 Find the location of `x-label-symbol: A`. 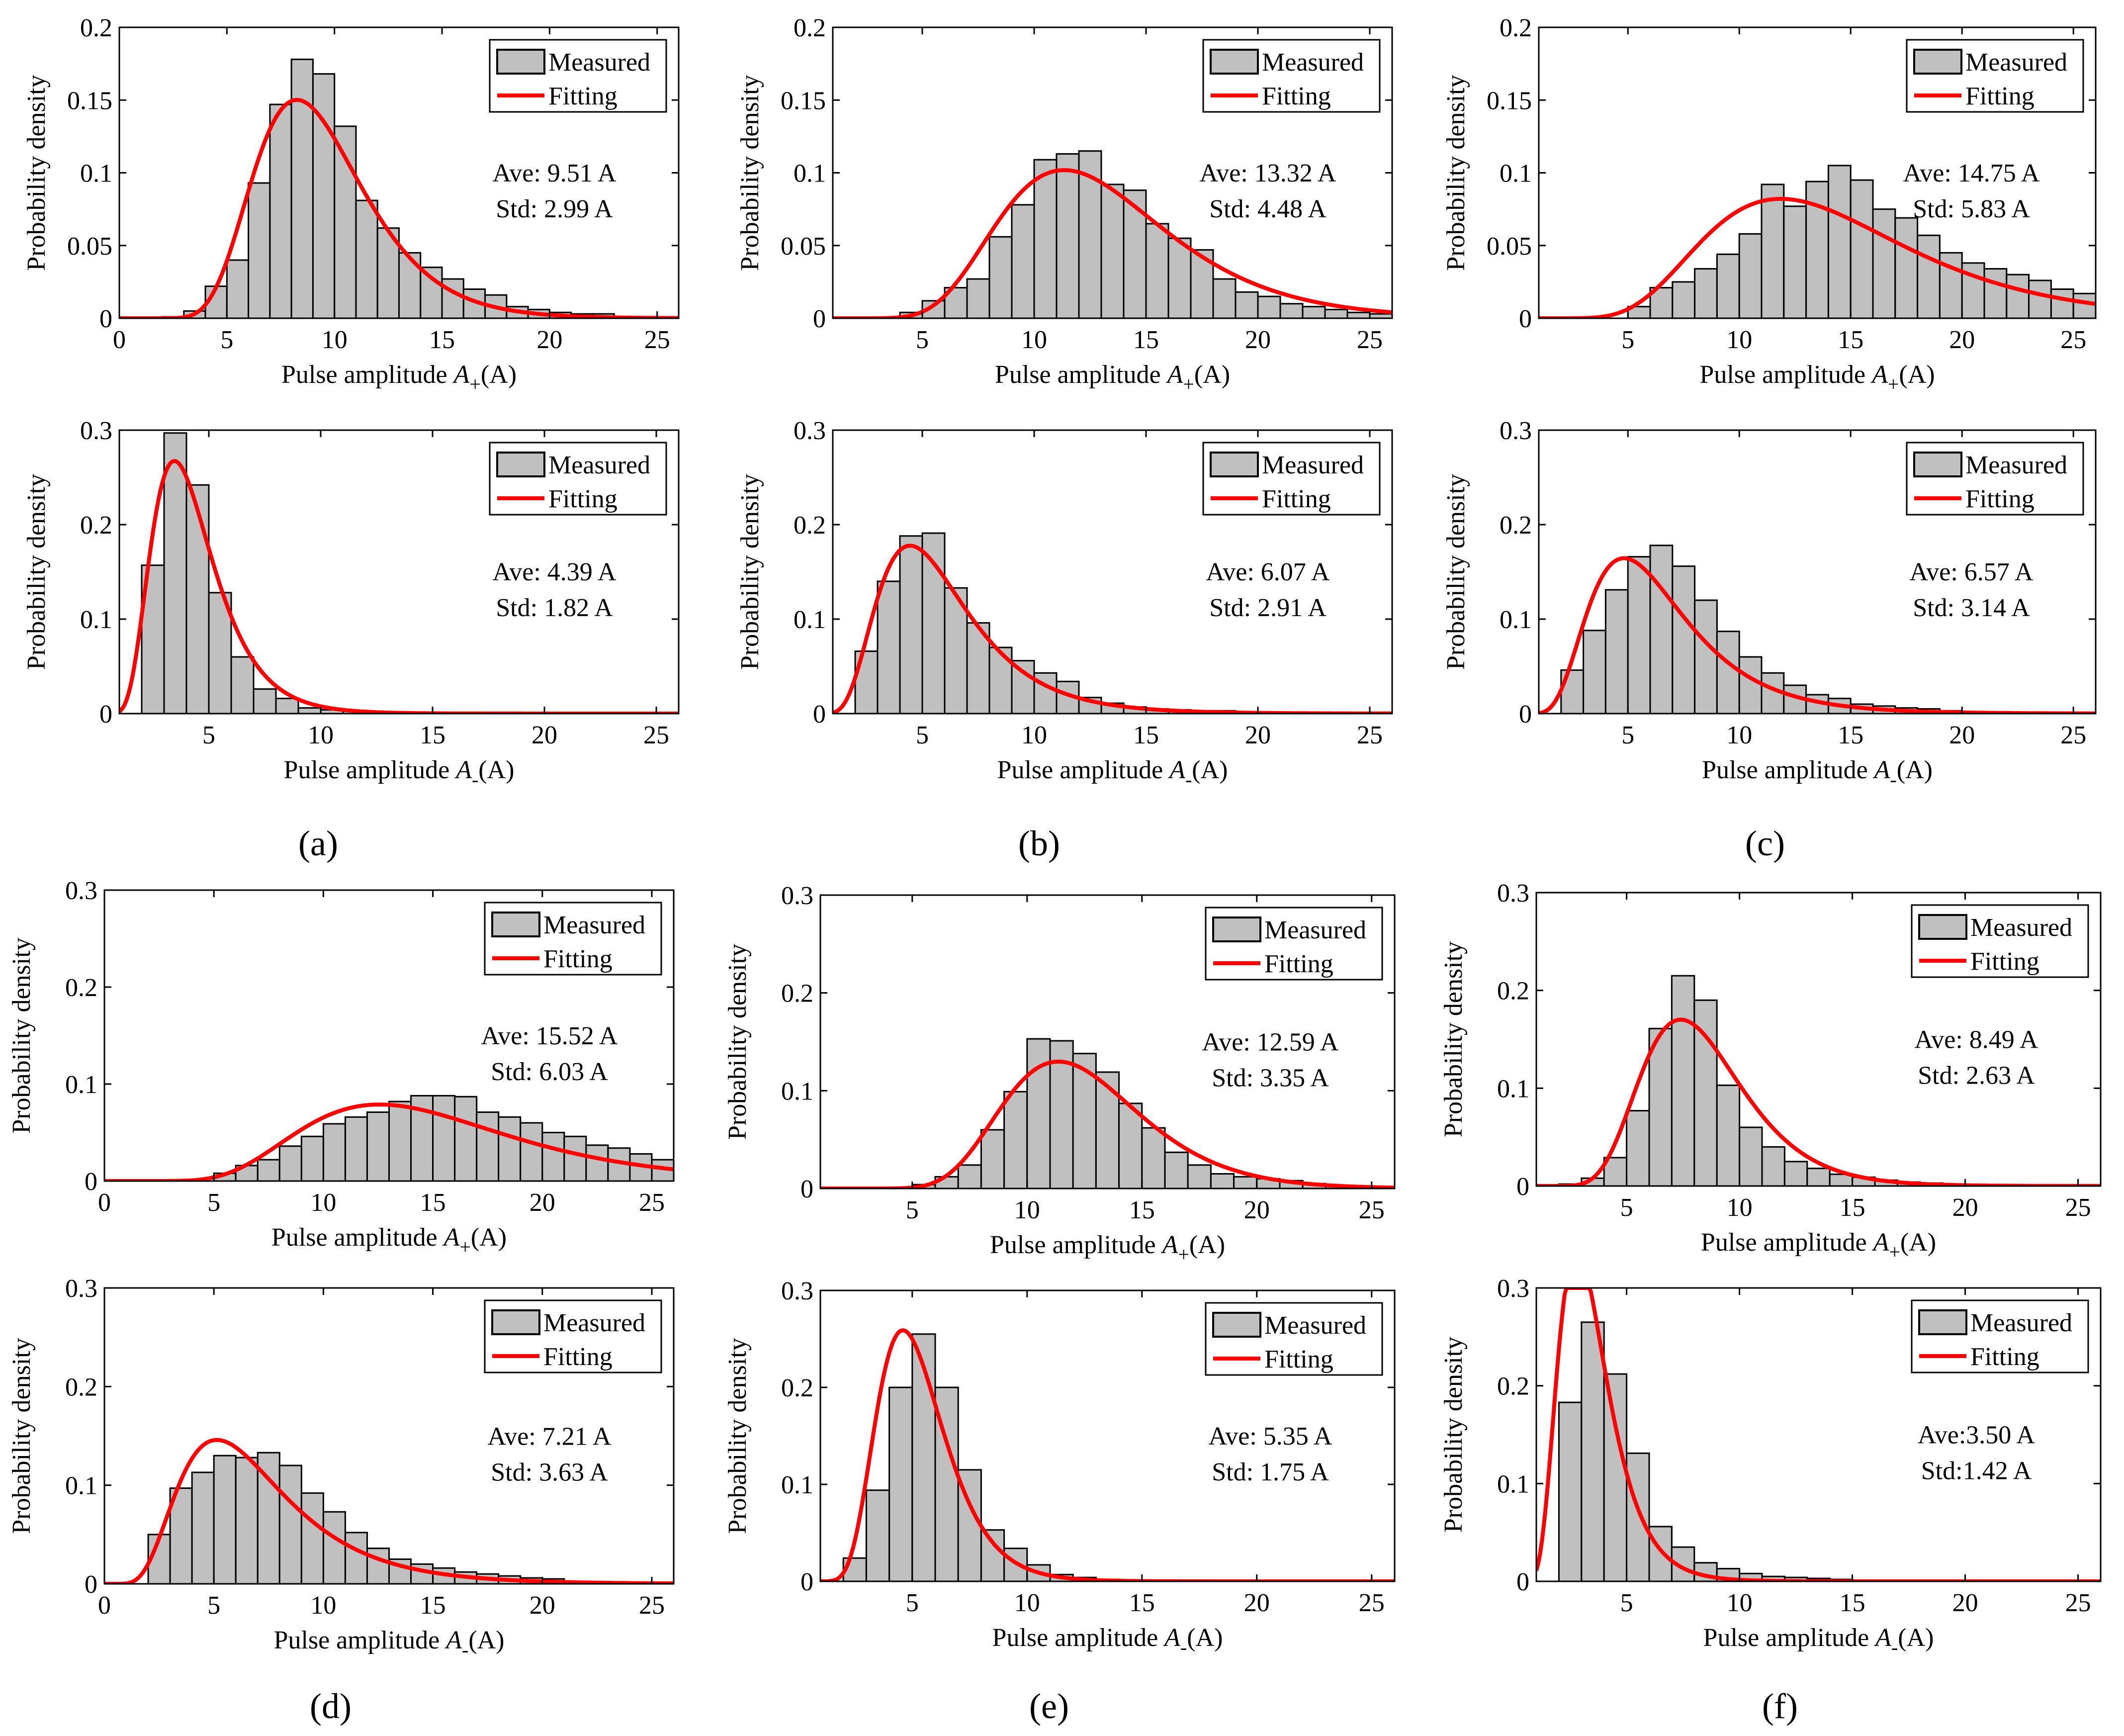

x-label-symbol: A is located at coordinates (453, 1640).